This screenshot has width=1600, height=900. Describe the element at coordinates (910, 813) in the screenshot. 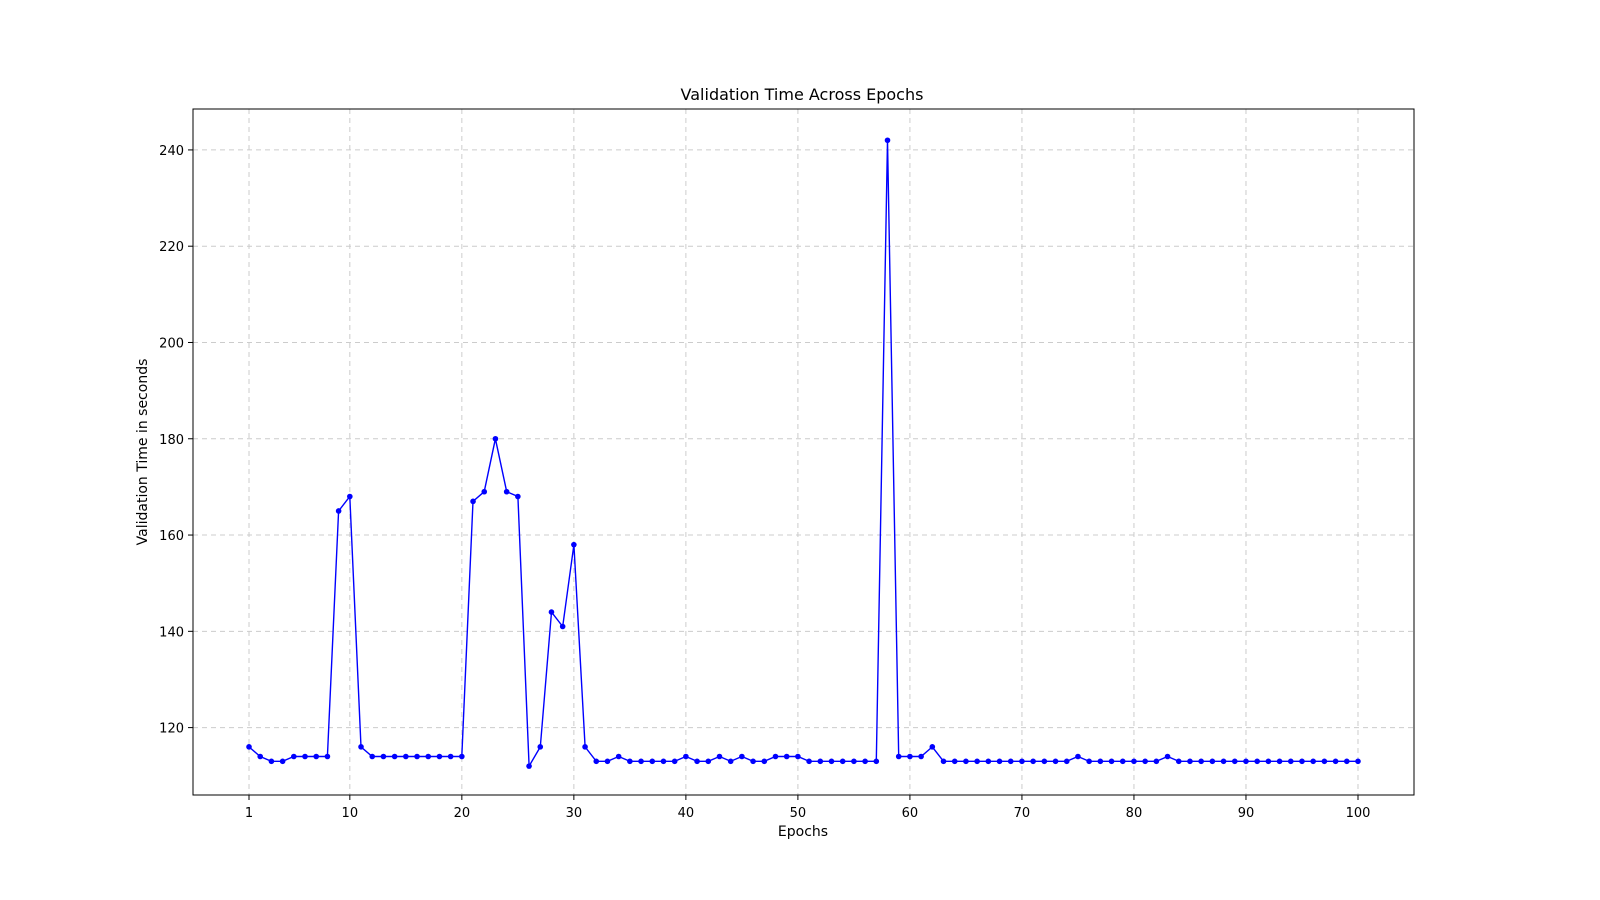

I see `x-tick-label: 60` at that location.